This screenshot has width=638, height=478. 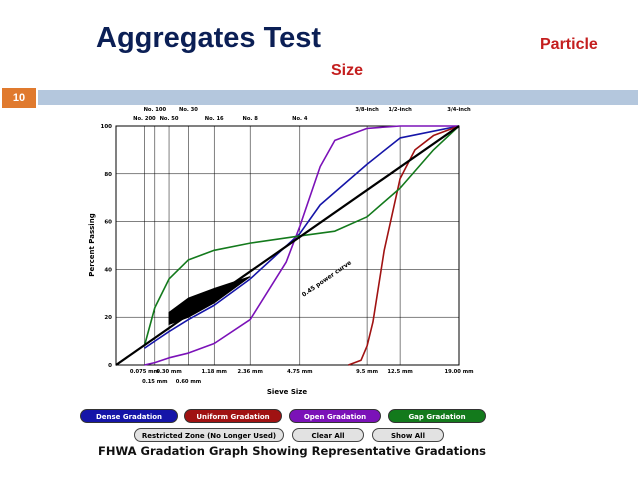 What do you see at coordinates (92, 244) in the screenshot?
I see `y-axis-label: Percent Passing` at bounding box center [92, 244].